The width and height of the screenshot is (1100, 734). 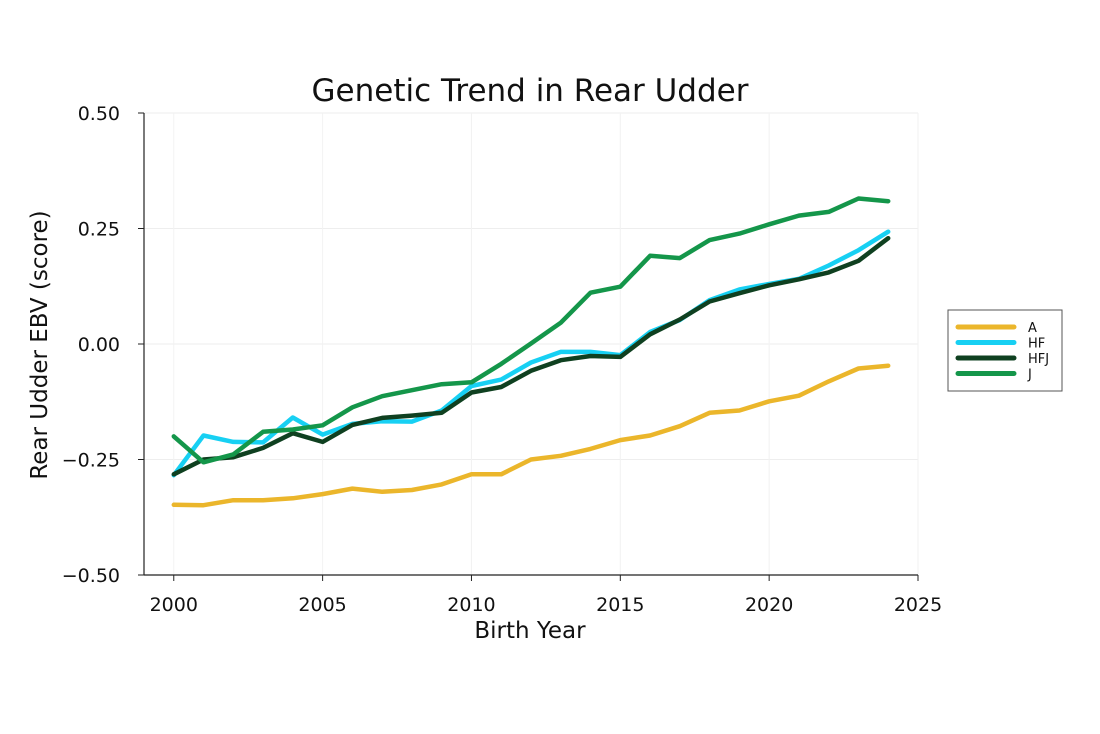 What do you see at coordinates (174, 605) in the screenshot?
I see `x-tick-label: 2000` at bounding box center [174, 605].